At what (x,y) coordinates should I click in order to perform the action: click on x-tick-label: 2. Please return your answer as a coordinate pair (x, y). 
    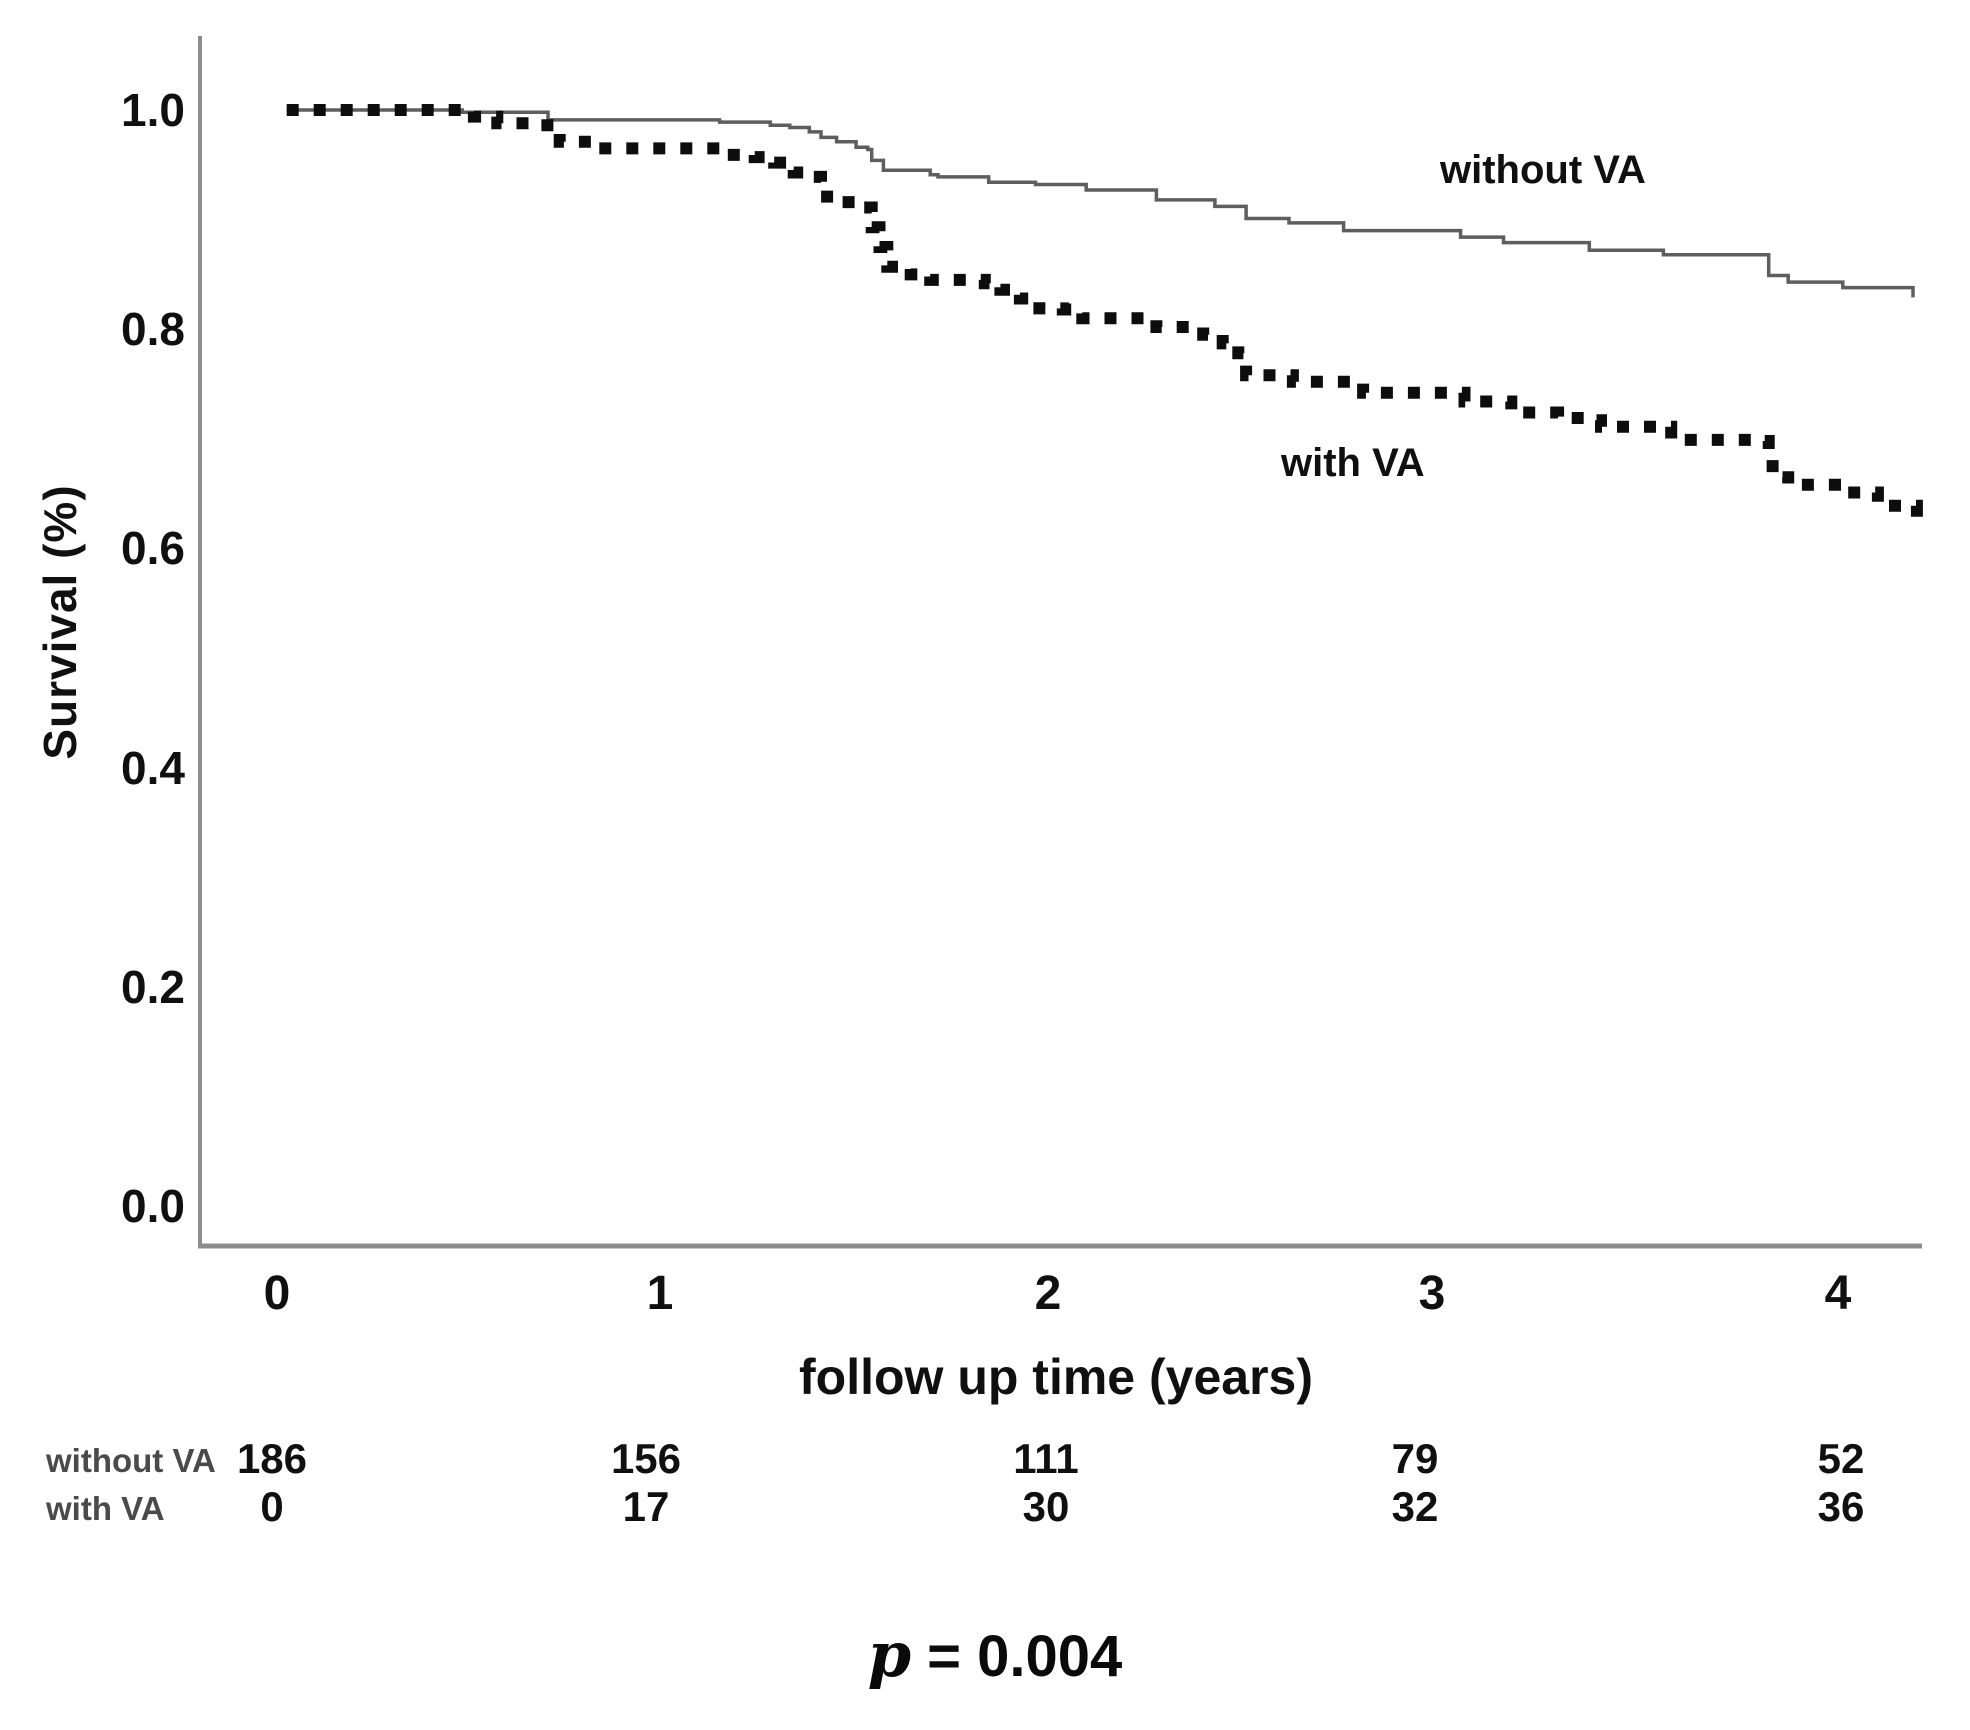
    Looking at the image, I should click on (1048, 1293).